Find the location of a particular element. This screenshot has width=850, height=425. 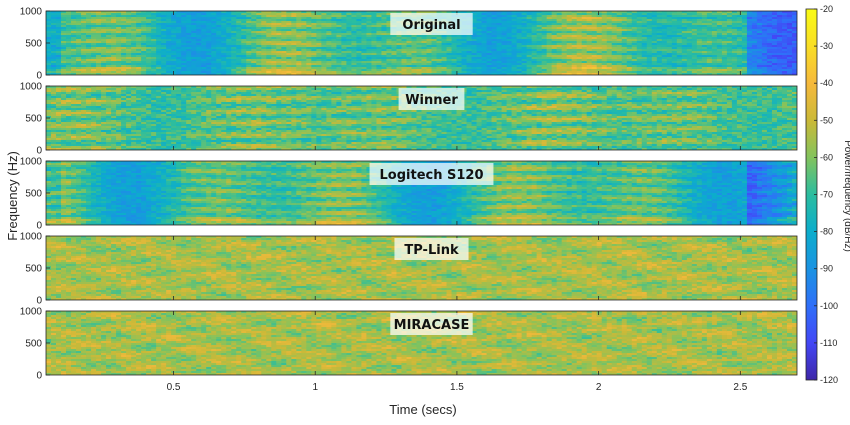

panel-label: MIRACASE is located at coordinates (432, 325).